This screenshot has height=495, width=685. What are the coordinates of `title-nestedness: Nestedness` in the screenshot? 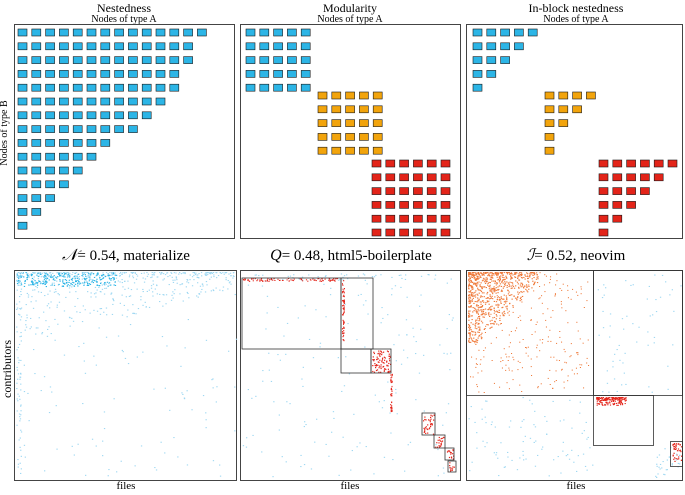 It's located at (124, 8).